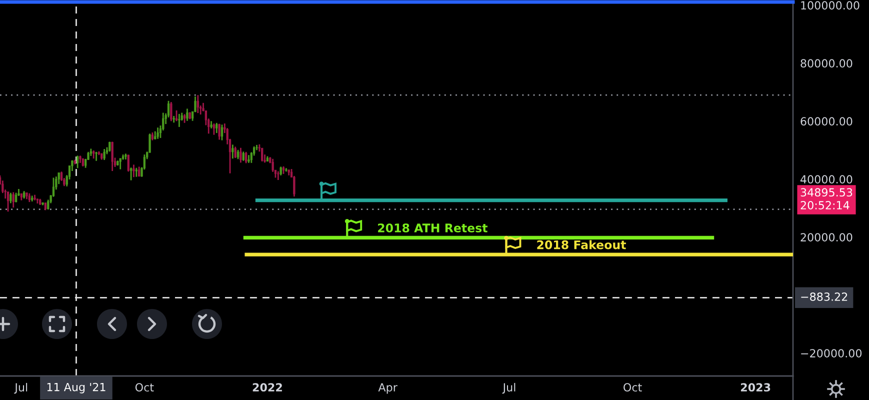 This screenshot has width=869, height=400. Describe the element at coordinates (433, 227) in the screenshot. I see `annotation: 2018 ATH Retest` at that location.